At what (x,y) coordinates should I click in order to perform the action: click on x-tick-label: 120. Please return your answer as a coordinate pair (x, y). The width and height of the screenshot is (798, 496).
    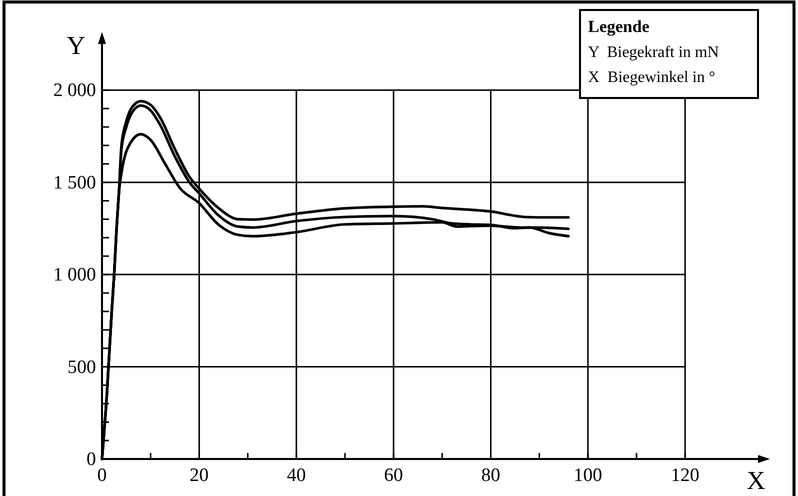
    Looking at the image, I should click on (685, 475).